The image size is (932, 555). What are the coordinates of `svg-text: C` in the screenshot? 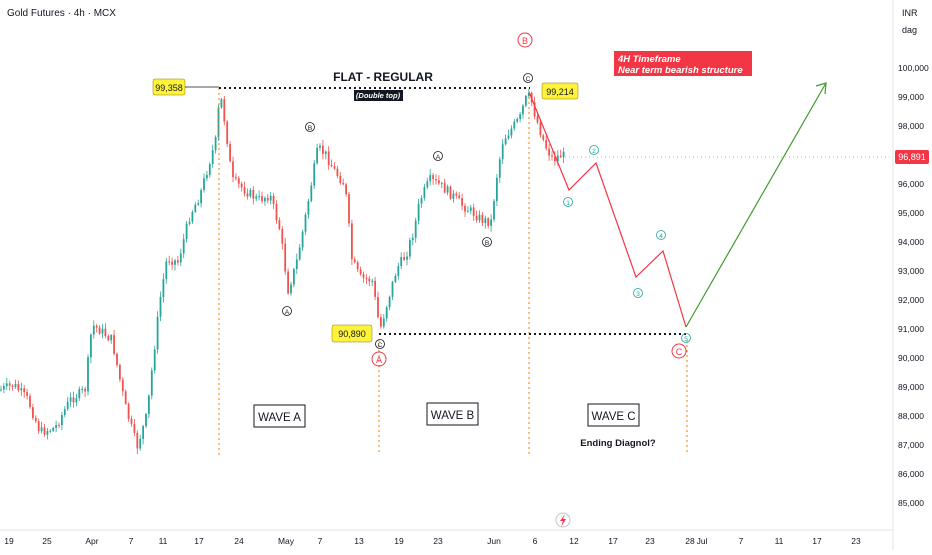 It's located at (679, 352).